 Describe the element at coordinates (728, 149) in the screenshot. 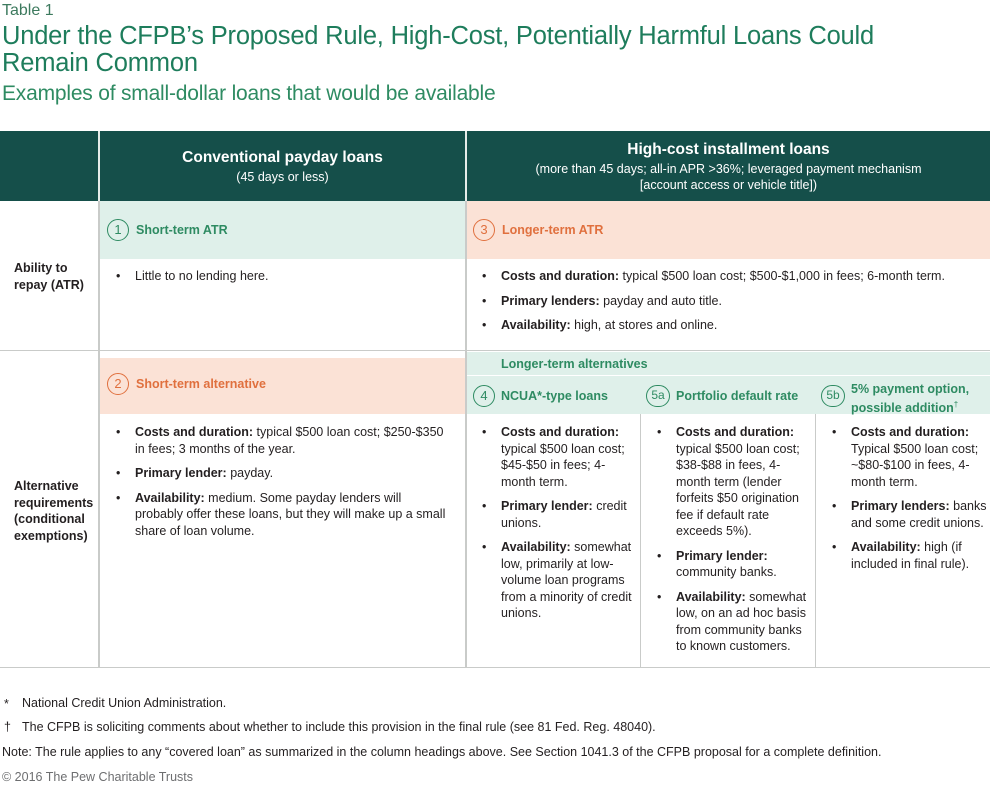

I see `installment-column-title: High-cost installment loans` at that location.